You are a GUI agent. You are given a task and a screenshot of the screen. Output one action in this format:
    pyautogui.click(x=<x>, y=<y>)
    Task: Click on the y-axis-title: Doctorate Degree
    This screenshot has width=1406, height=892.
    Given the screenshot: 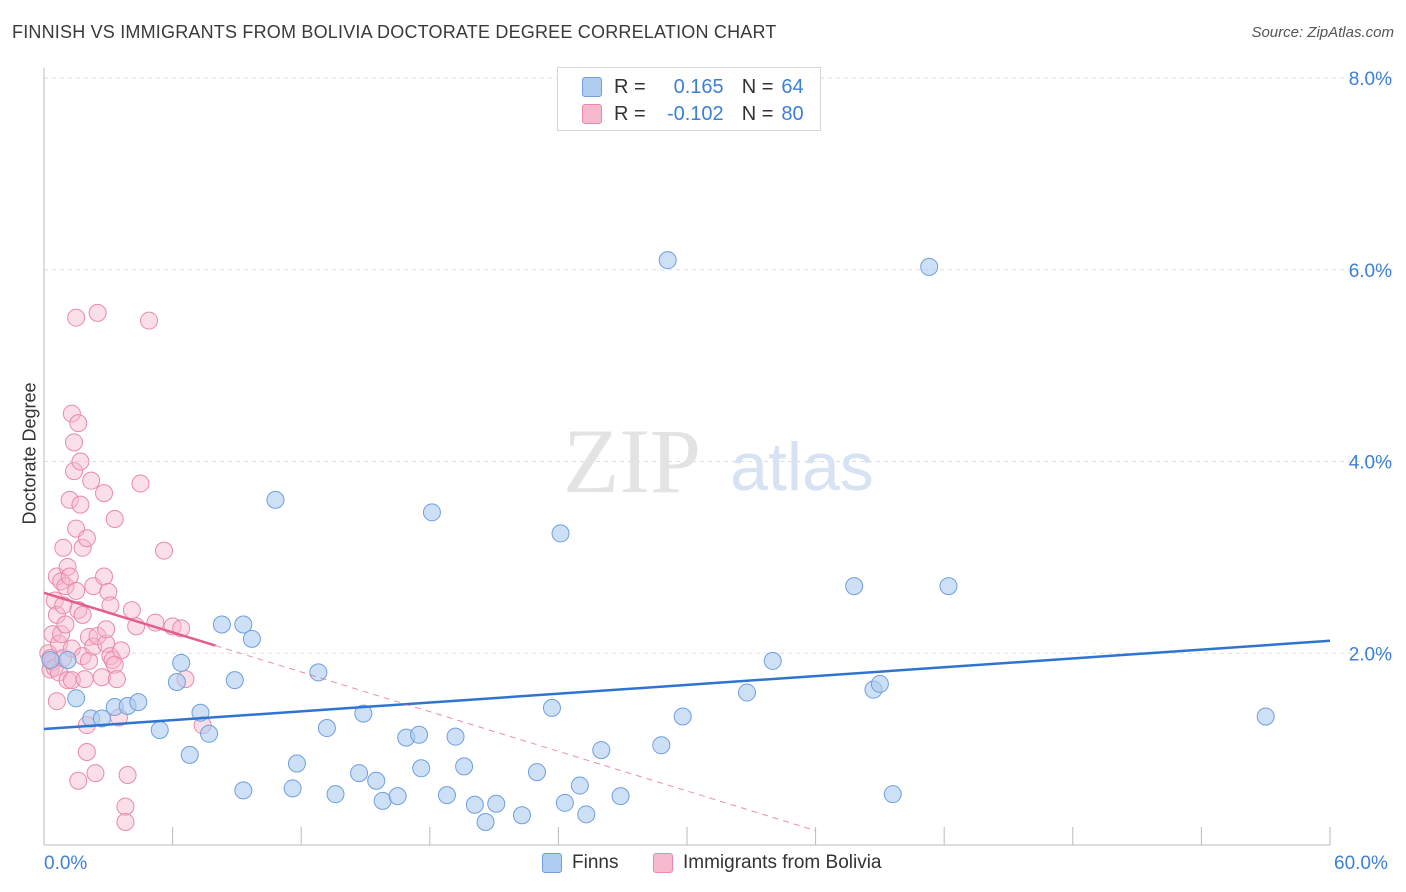 What is the action you would take?
    pyautogui.click(x=29, y=453)
    